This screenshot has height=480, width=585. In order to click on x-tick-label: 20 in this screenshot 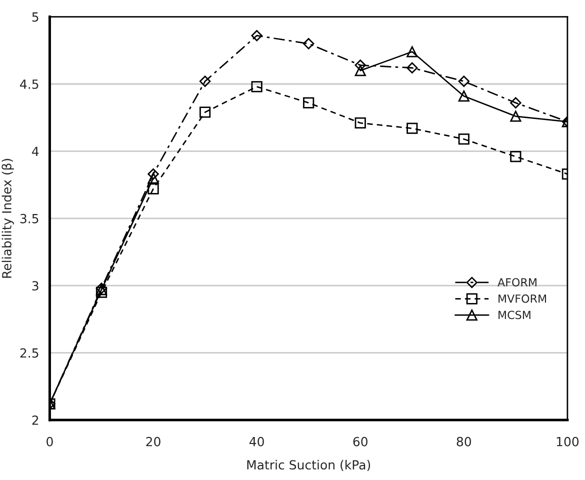, I will do `click(153, 441)`.